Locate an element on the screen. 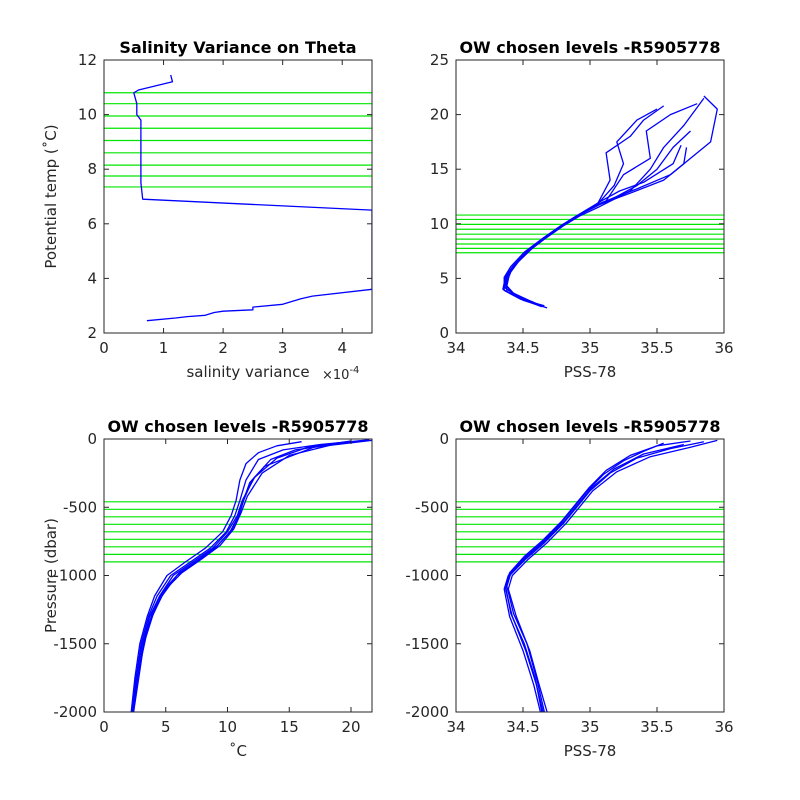 The width and height of the screenshot is (800, 800). y-tick-label: 15 is located at coordinates (439, 169).